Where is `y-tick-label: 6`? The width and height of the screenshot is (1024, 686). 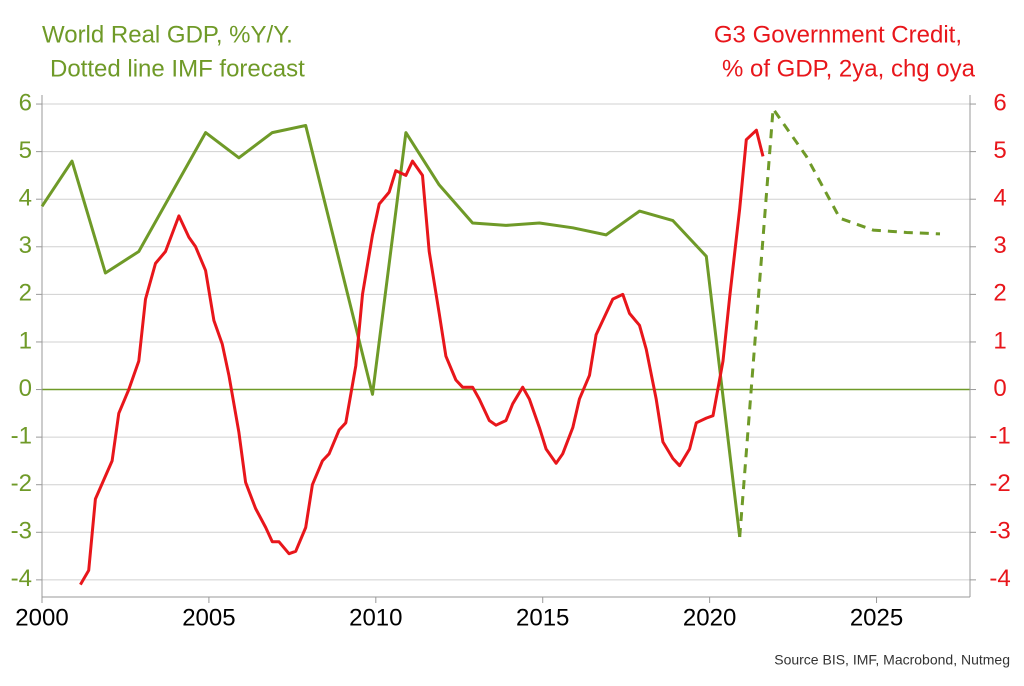 y-tick-label: 6 is located at coordinates (25, 102).